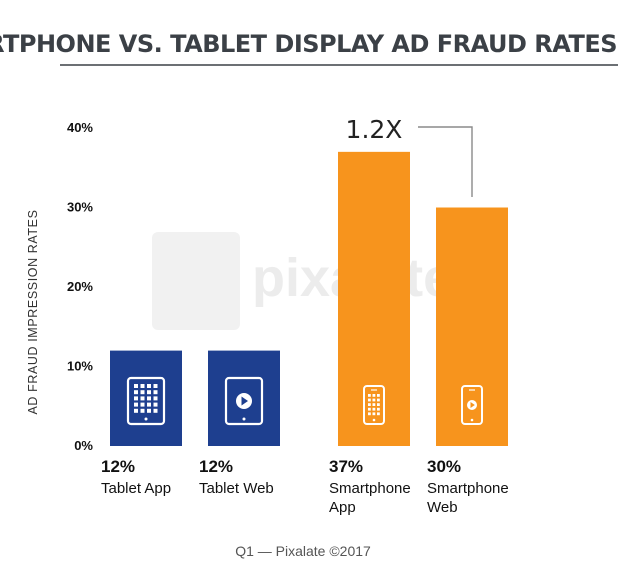 This screenshot has width=640, height=576. I want to click on y-tick-label: 30%, so click(80, 207).